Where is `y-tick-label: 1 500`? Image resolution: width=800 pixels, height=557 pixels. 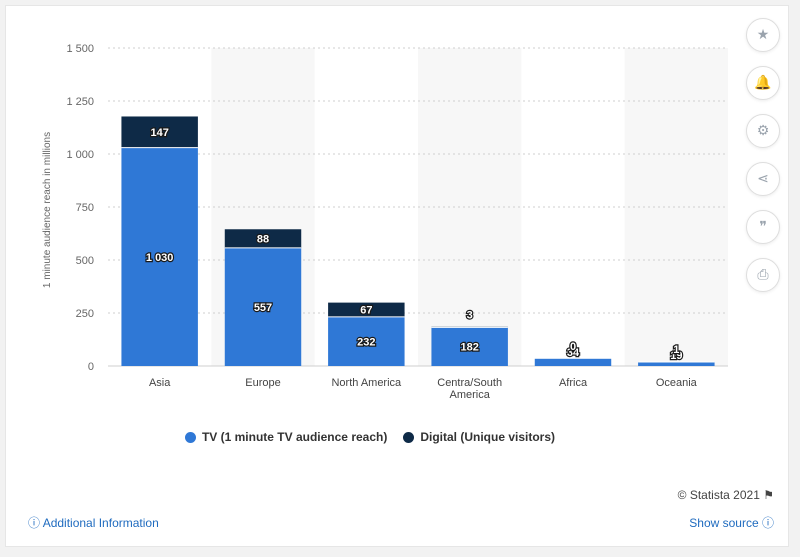
y-tick-label: 1 500 is located at coordinates (80, 49).